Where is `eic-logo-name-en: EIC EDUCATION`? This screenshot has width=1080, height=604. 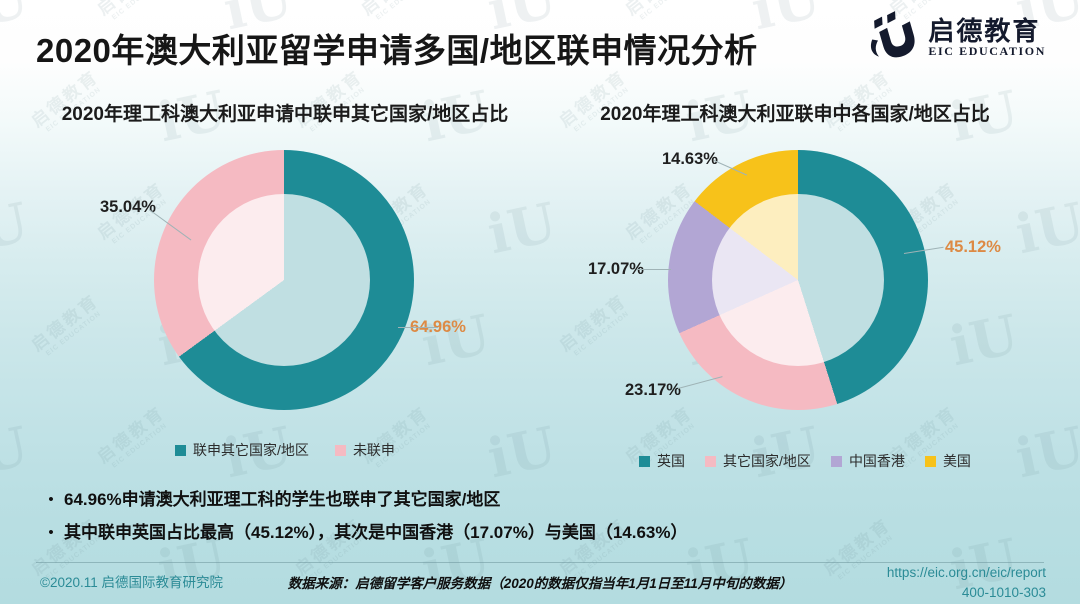
eic-logo-name-en: EIC EDUCATION is located at coordinates (987, 51).